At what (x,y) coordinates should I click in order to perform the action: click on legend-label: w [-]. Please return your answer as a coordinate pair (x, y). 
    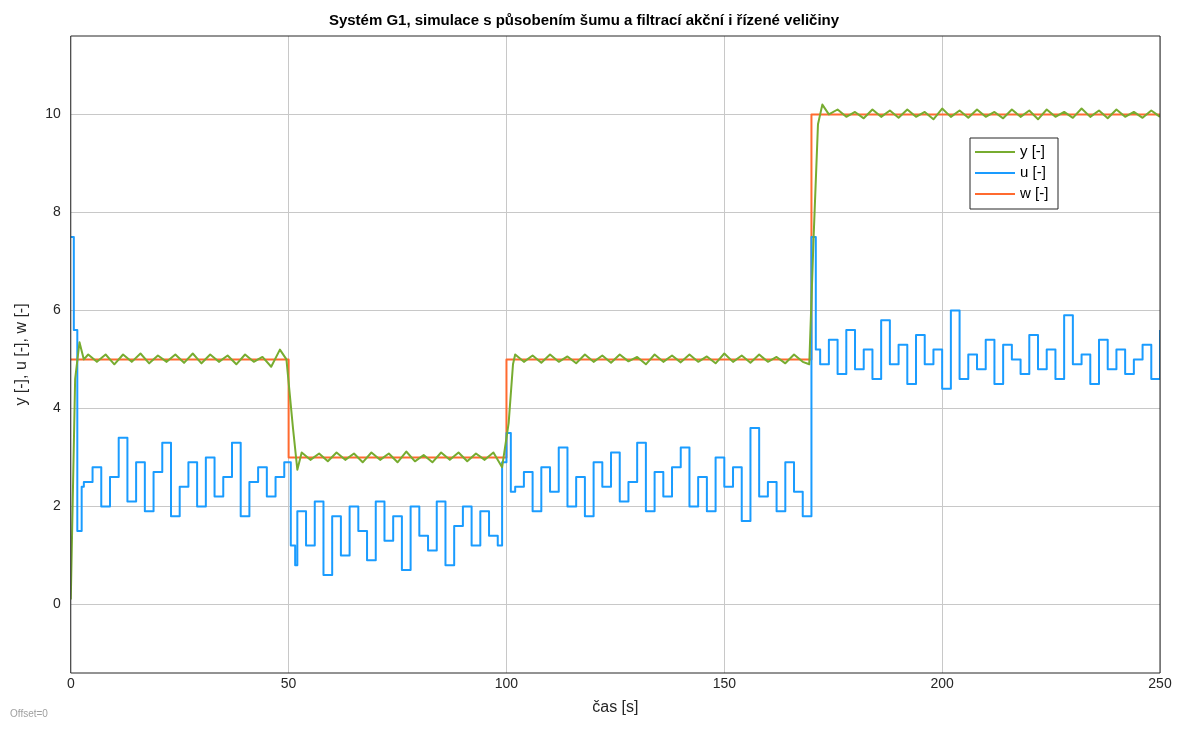
    Looking at the image, I should click on (1034, 193).